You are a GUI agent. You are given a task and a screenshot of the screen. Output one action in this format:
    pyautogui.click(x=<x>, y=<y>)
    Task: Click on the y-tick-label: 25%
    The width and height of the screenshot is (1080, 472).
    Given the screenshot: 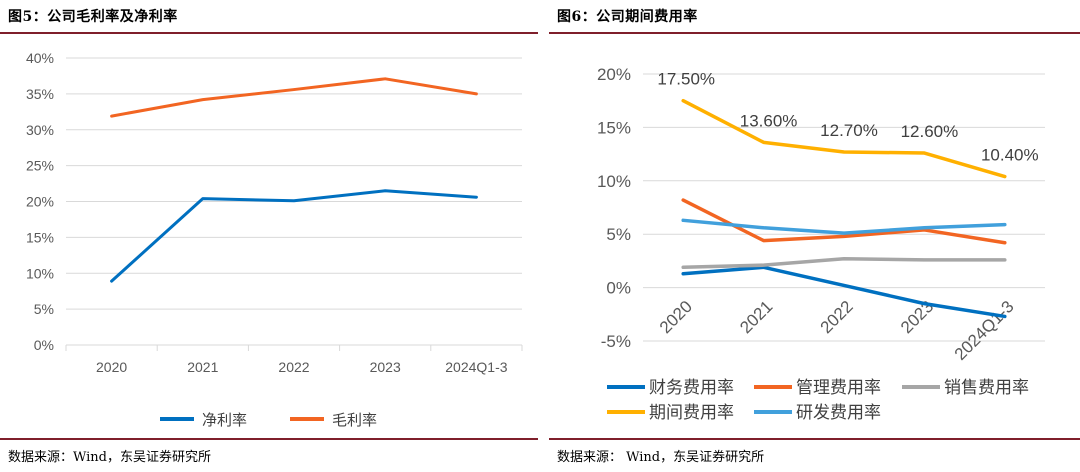 What is the action you would take?
    pyautogui.click(x=40, y=166)
    